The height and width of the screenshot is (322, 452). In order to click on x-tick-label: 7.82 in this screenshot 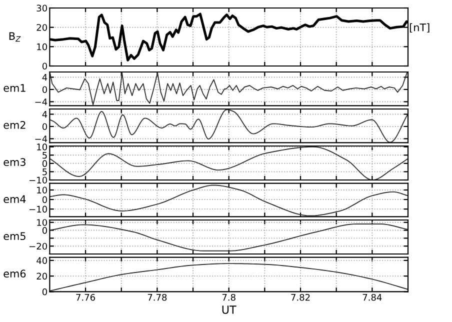, I will do `click(300, 297)`.